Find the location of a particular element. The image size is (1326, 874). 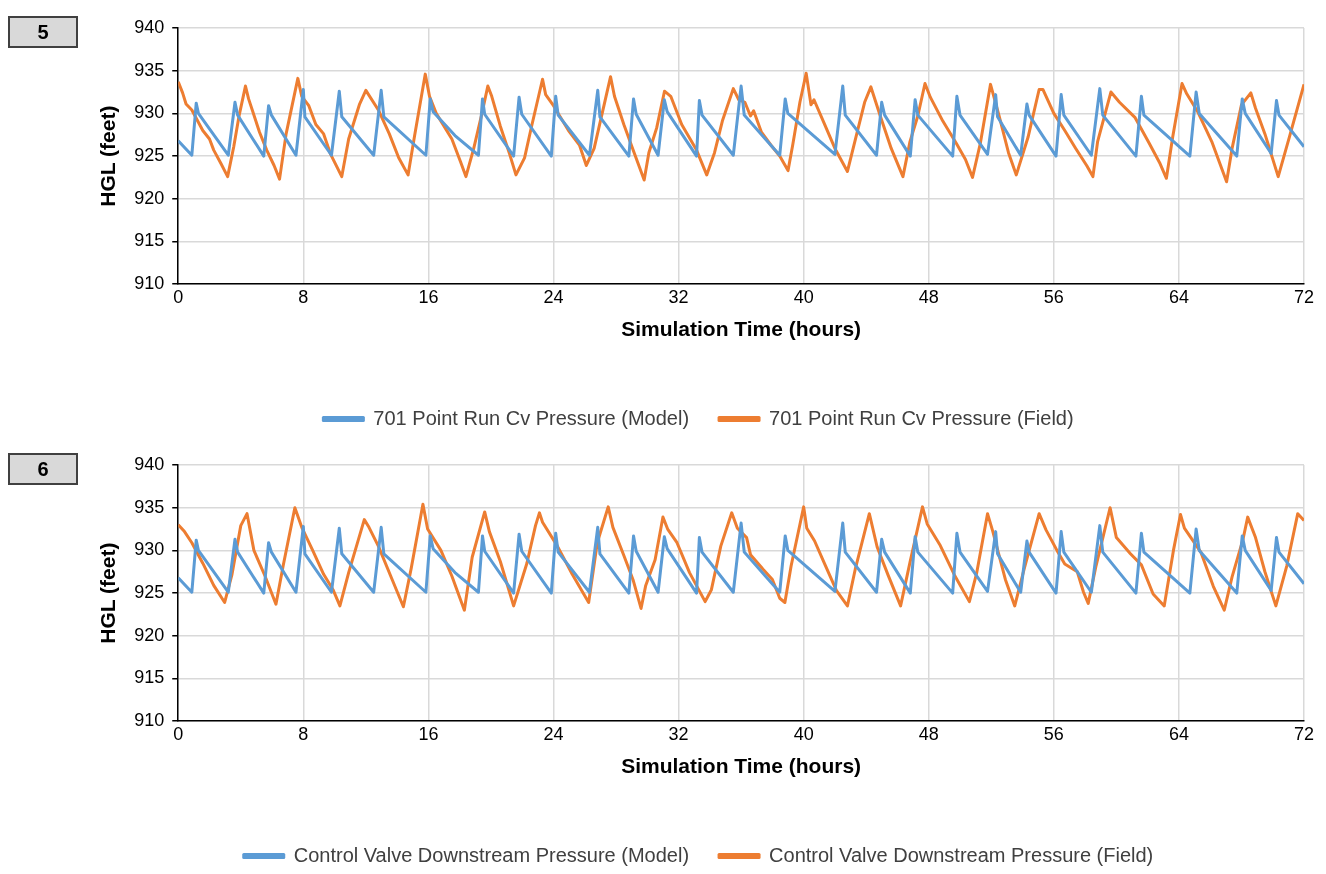

chart-title: 6 is located at coordinates (43, 469).